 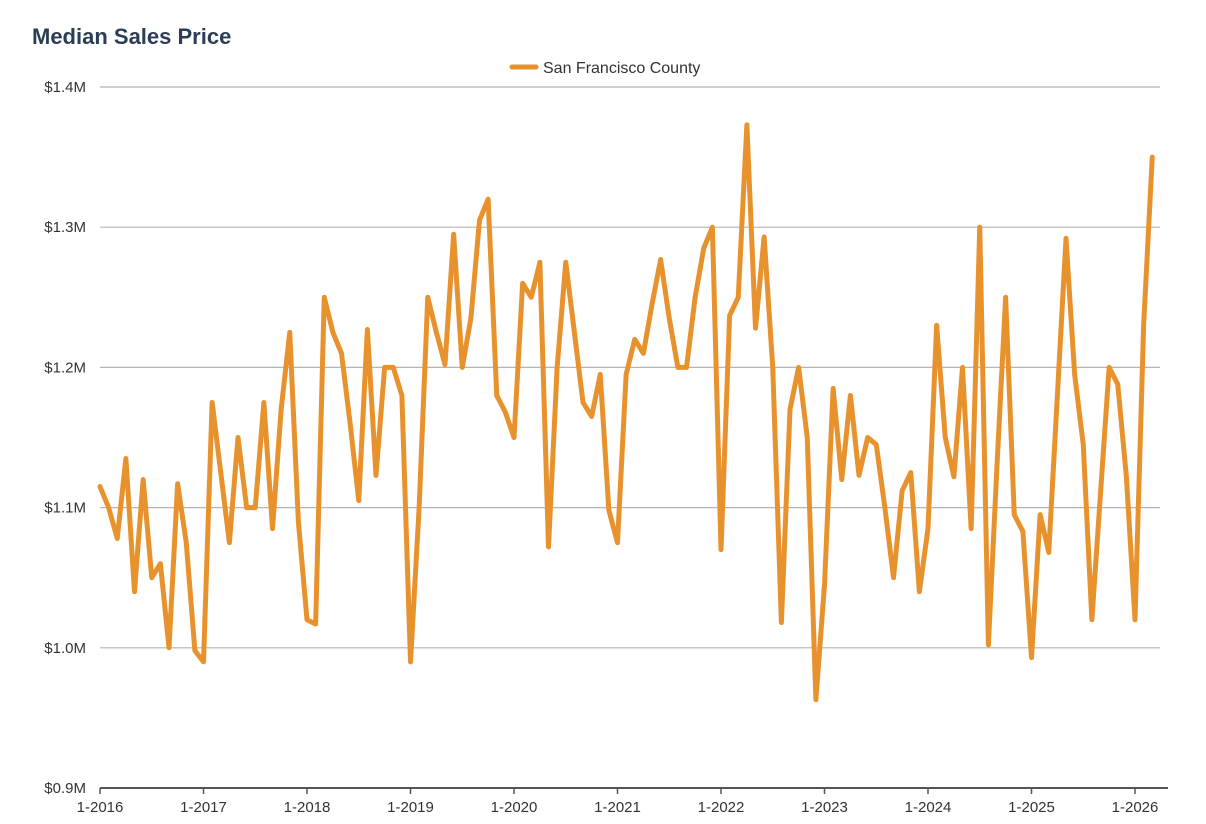 I want to click on legend: San Francisco County, so click(x=604, y=68).